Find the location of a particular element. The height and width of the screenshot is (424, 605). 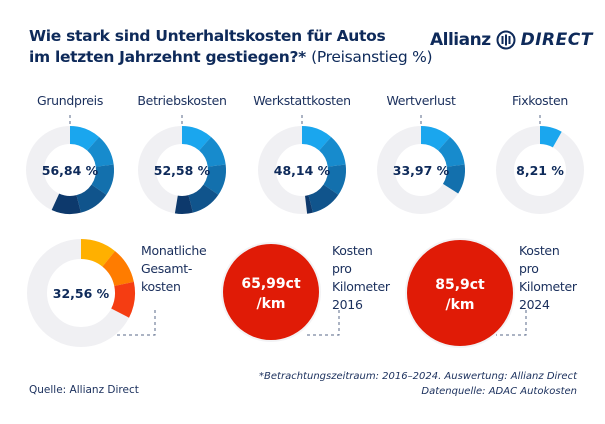

label-line: 2016 is located at coordinates (347, 304).